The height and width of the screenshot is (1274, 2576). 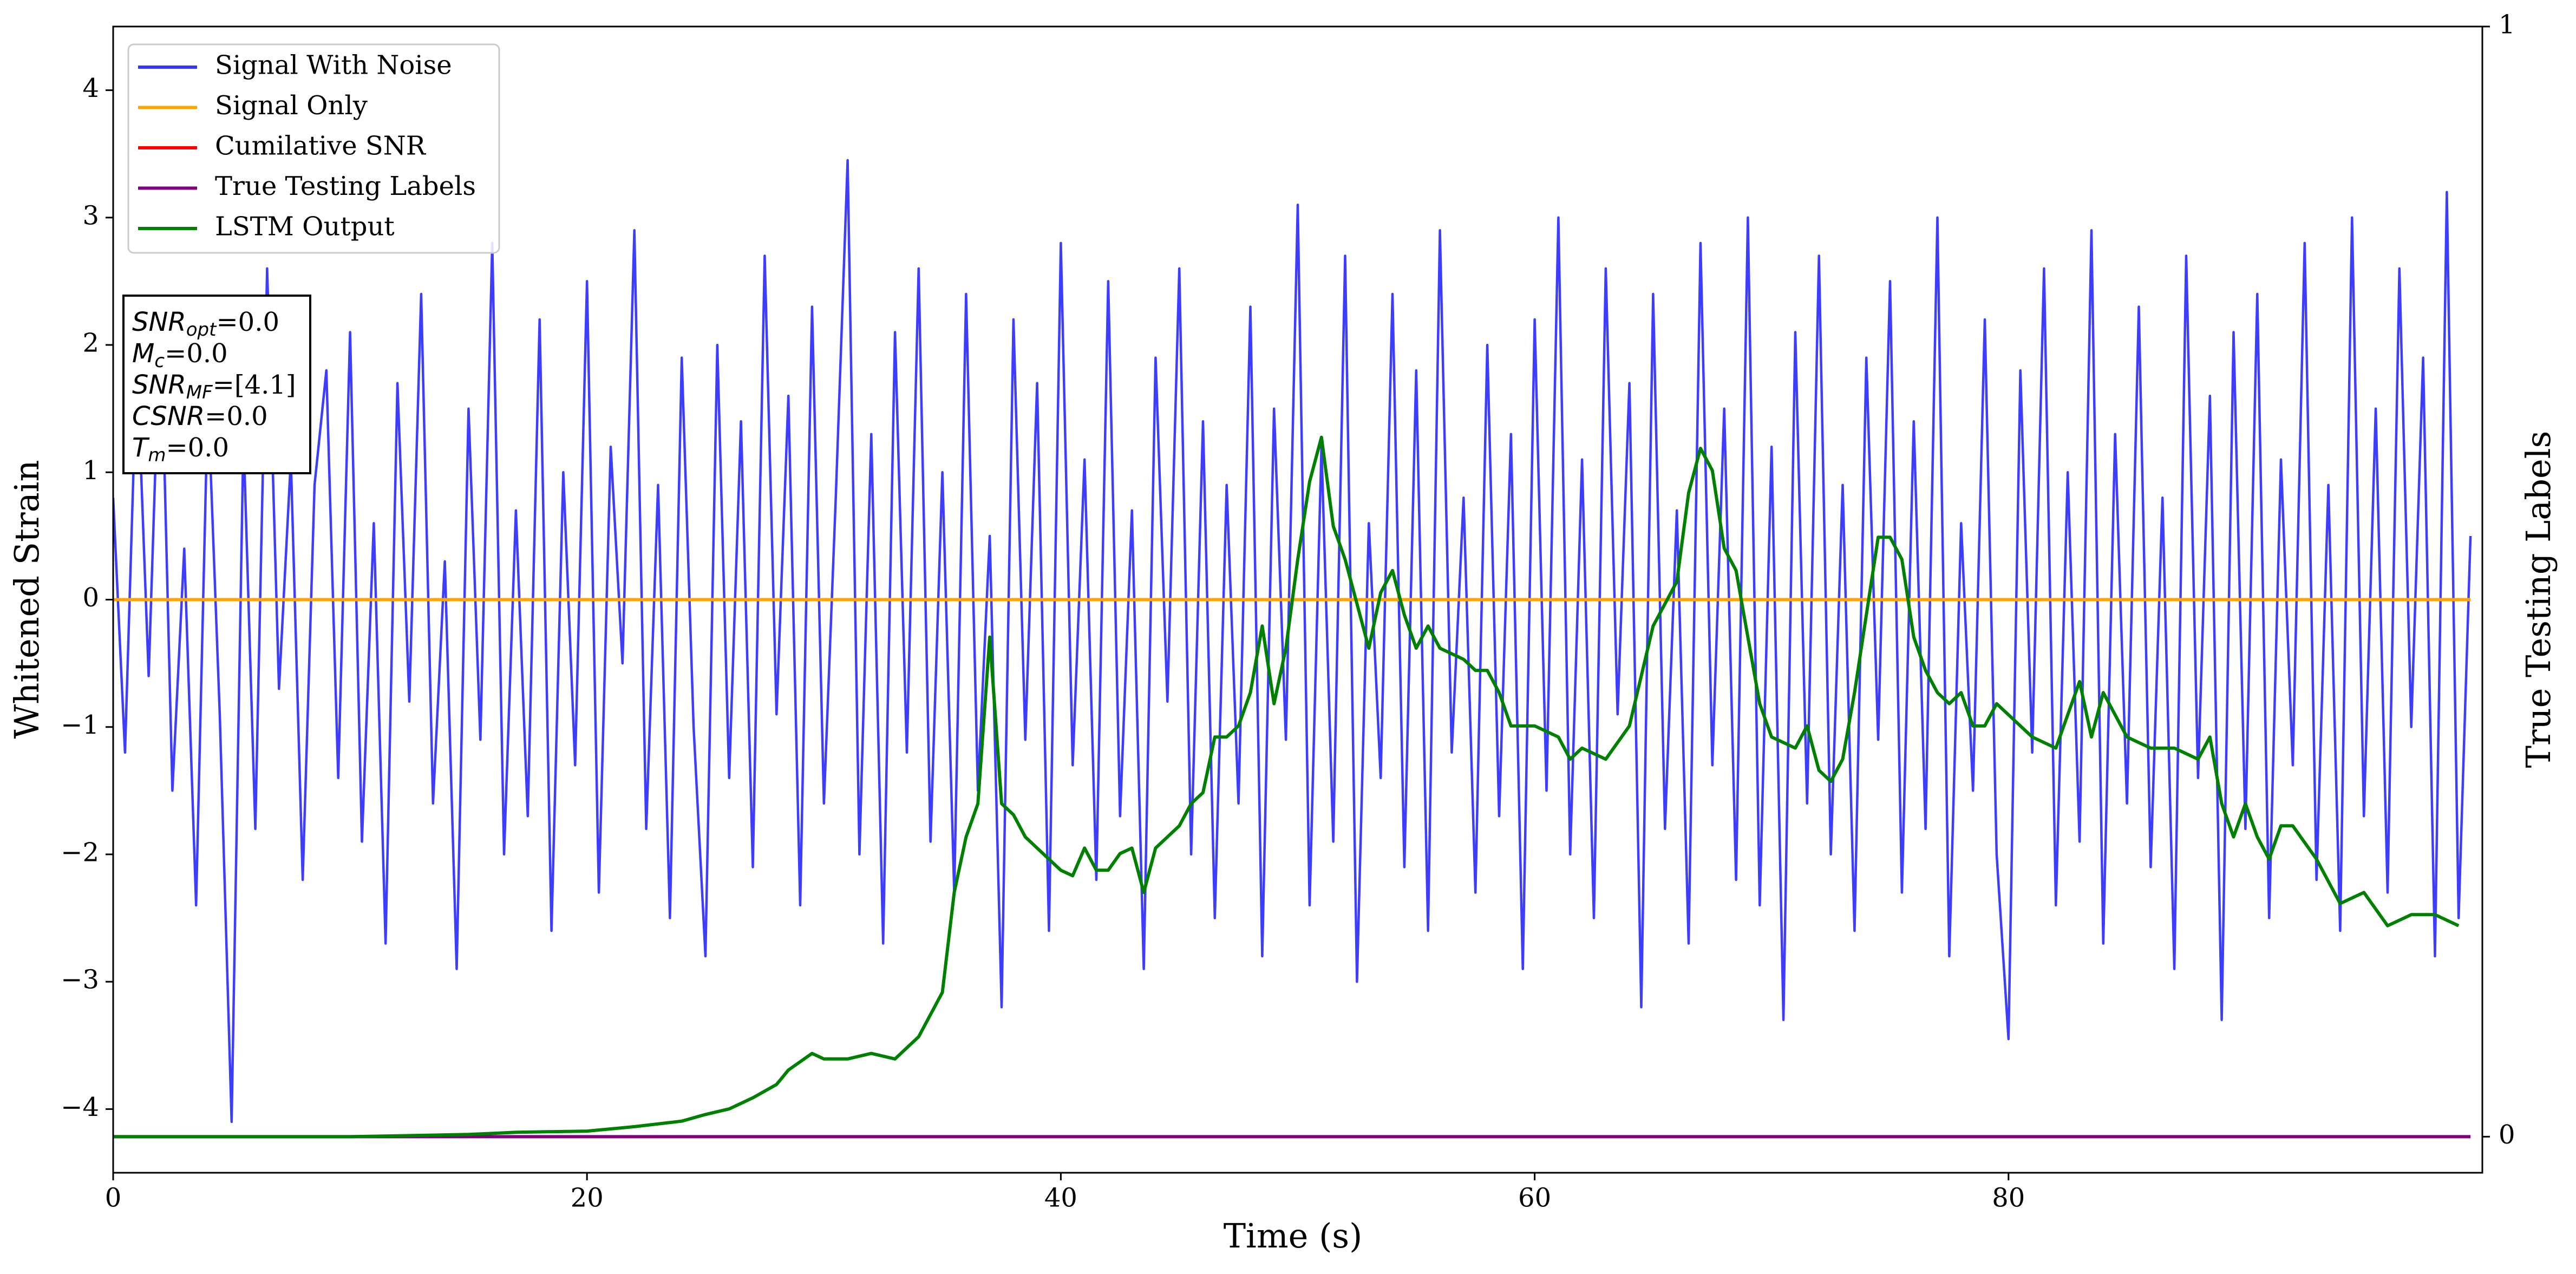 I want to click on legend-label: Cumilative SNR, so click(x=321, y=146).